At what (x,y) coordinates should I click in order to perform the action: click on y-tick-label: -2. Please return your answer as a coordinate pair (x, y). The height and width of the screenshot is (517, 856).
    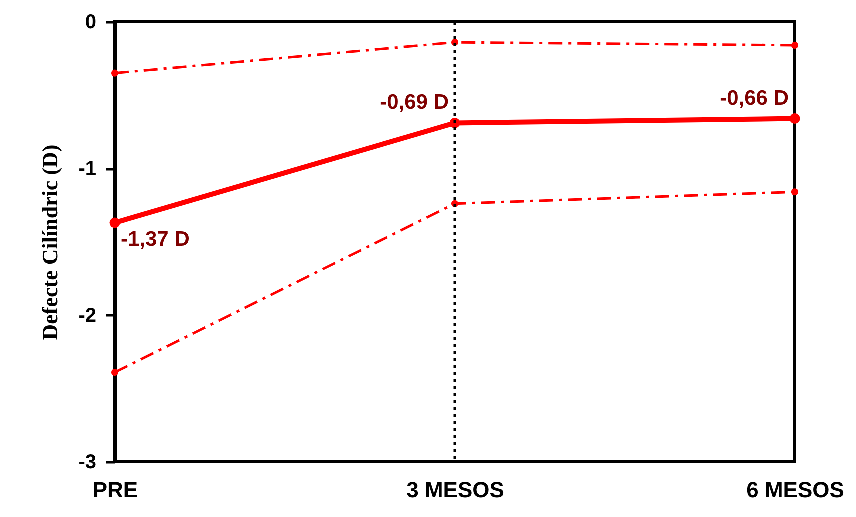
    Looking at the image, I should click on (87, 315).